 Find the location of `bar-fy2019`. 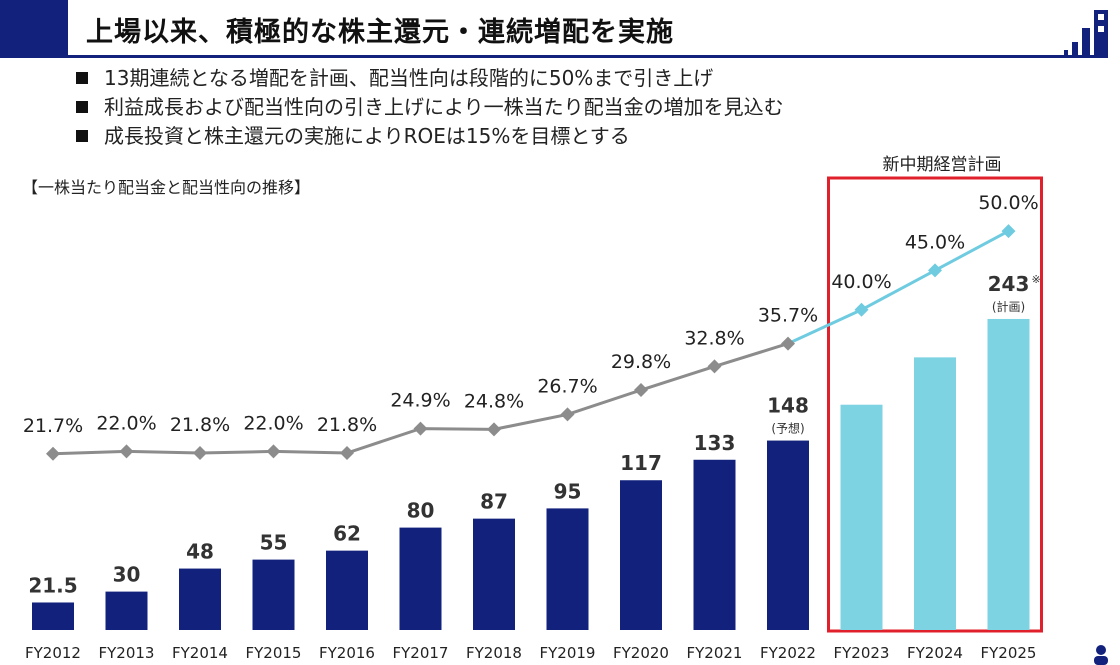

bar-fy2019 is located at coordinates (567, 569).